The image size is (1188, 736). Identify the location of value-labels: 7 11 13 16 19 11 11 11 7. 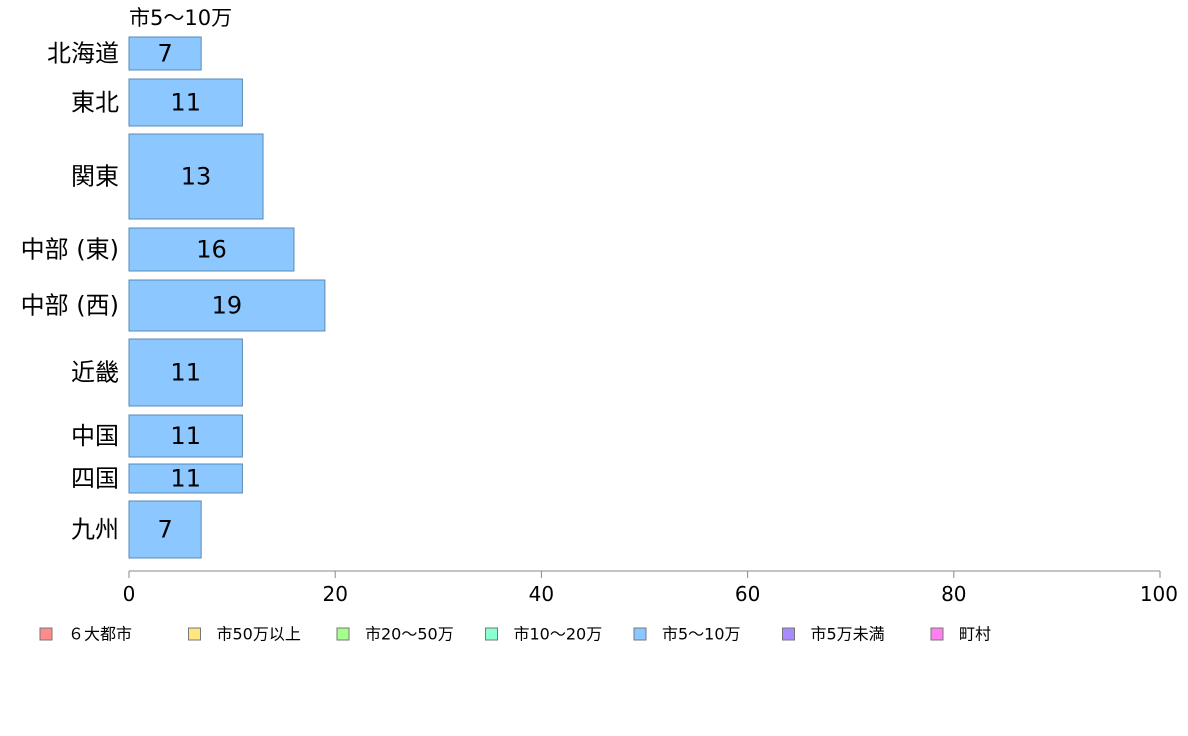
(199, 292).